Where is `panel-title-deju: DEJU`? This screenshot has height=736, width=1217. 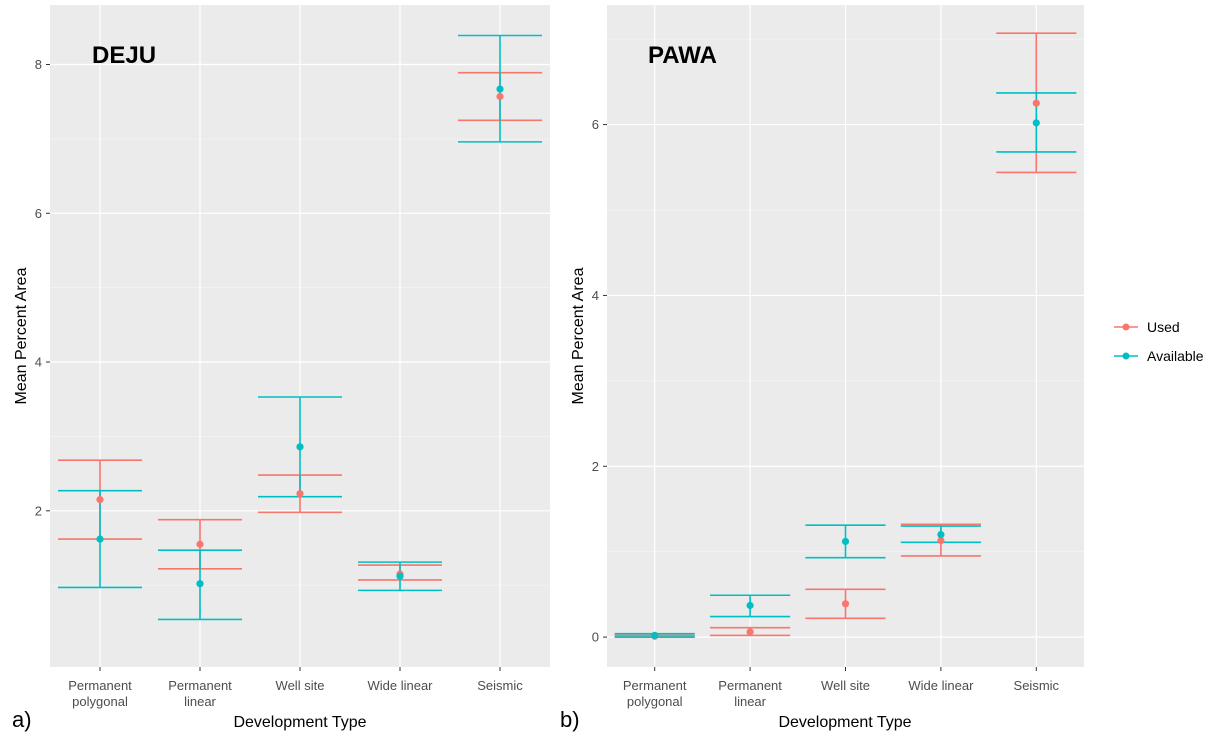 panel-title-deju: DEJU is located at coordinates (124, 55).